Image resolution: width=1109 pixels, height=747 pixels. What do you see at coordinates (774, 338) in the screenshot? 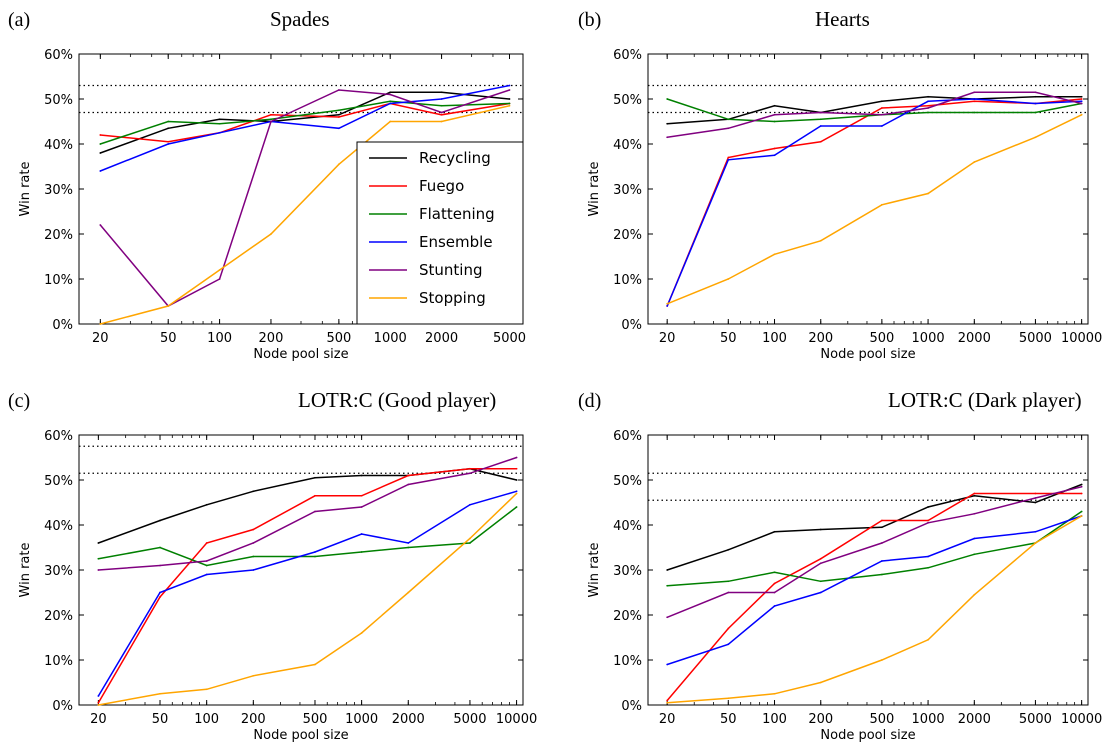
I see `x-tick-label: 100` at bounding box center [774, 338].